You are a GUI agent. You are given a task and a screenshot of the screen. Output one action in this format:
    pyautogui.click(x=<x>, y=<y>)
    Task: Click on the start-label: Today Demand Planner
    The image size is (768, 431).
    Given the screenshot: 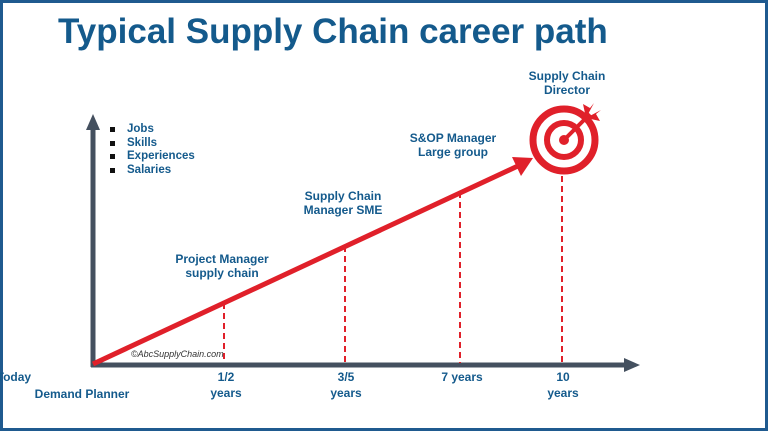 What is the action you would take?
    pyautogui.click(x=65, y=385)
    